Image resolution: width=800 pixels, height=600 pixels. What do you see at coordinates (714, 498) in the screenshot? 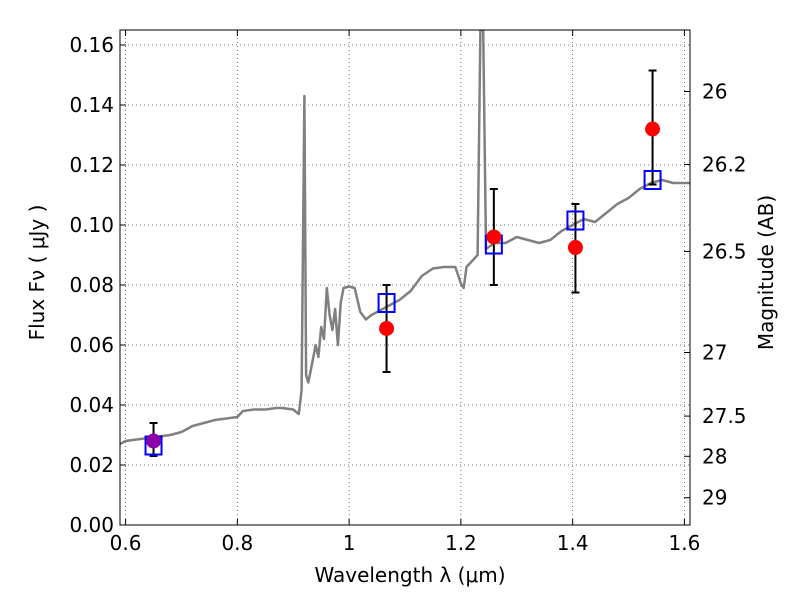
I see `right-tick-label: 29` at bounding box center [714, 498].